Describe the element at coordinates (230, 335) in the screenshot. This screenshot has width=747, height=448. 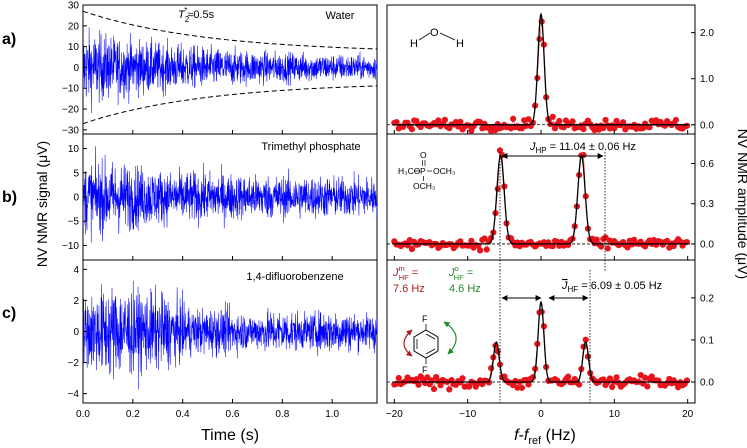
I see `time-signal-c` at that location.